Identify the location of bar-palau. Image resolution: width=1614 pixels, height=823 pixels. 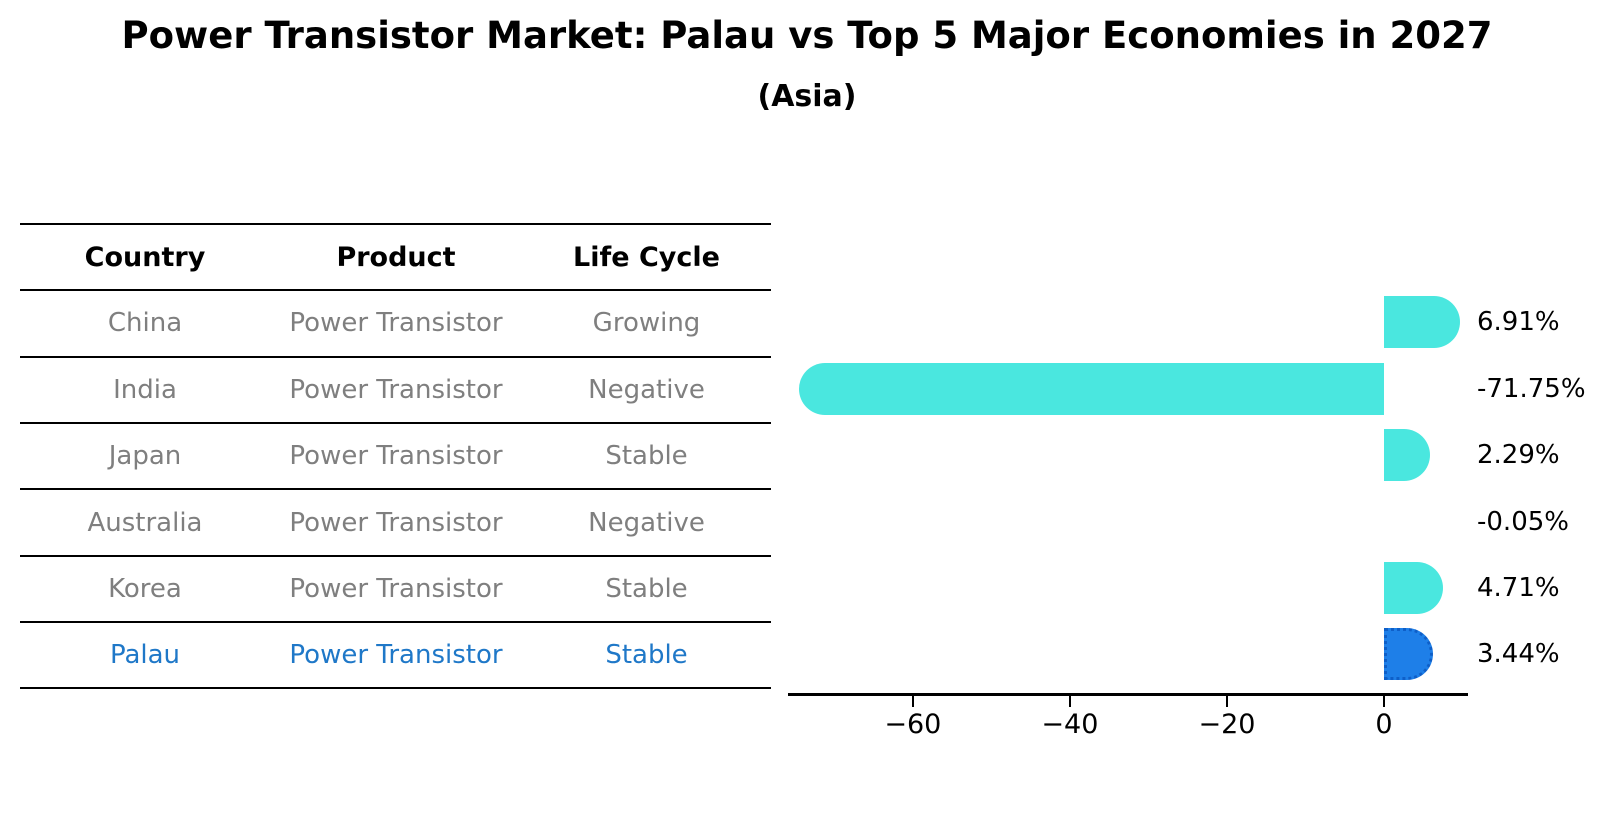
(1408, 654).